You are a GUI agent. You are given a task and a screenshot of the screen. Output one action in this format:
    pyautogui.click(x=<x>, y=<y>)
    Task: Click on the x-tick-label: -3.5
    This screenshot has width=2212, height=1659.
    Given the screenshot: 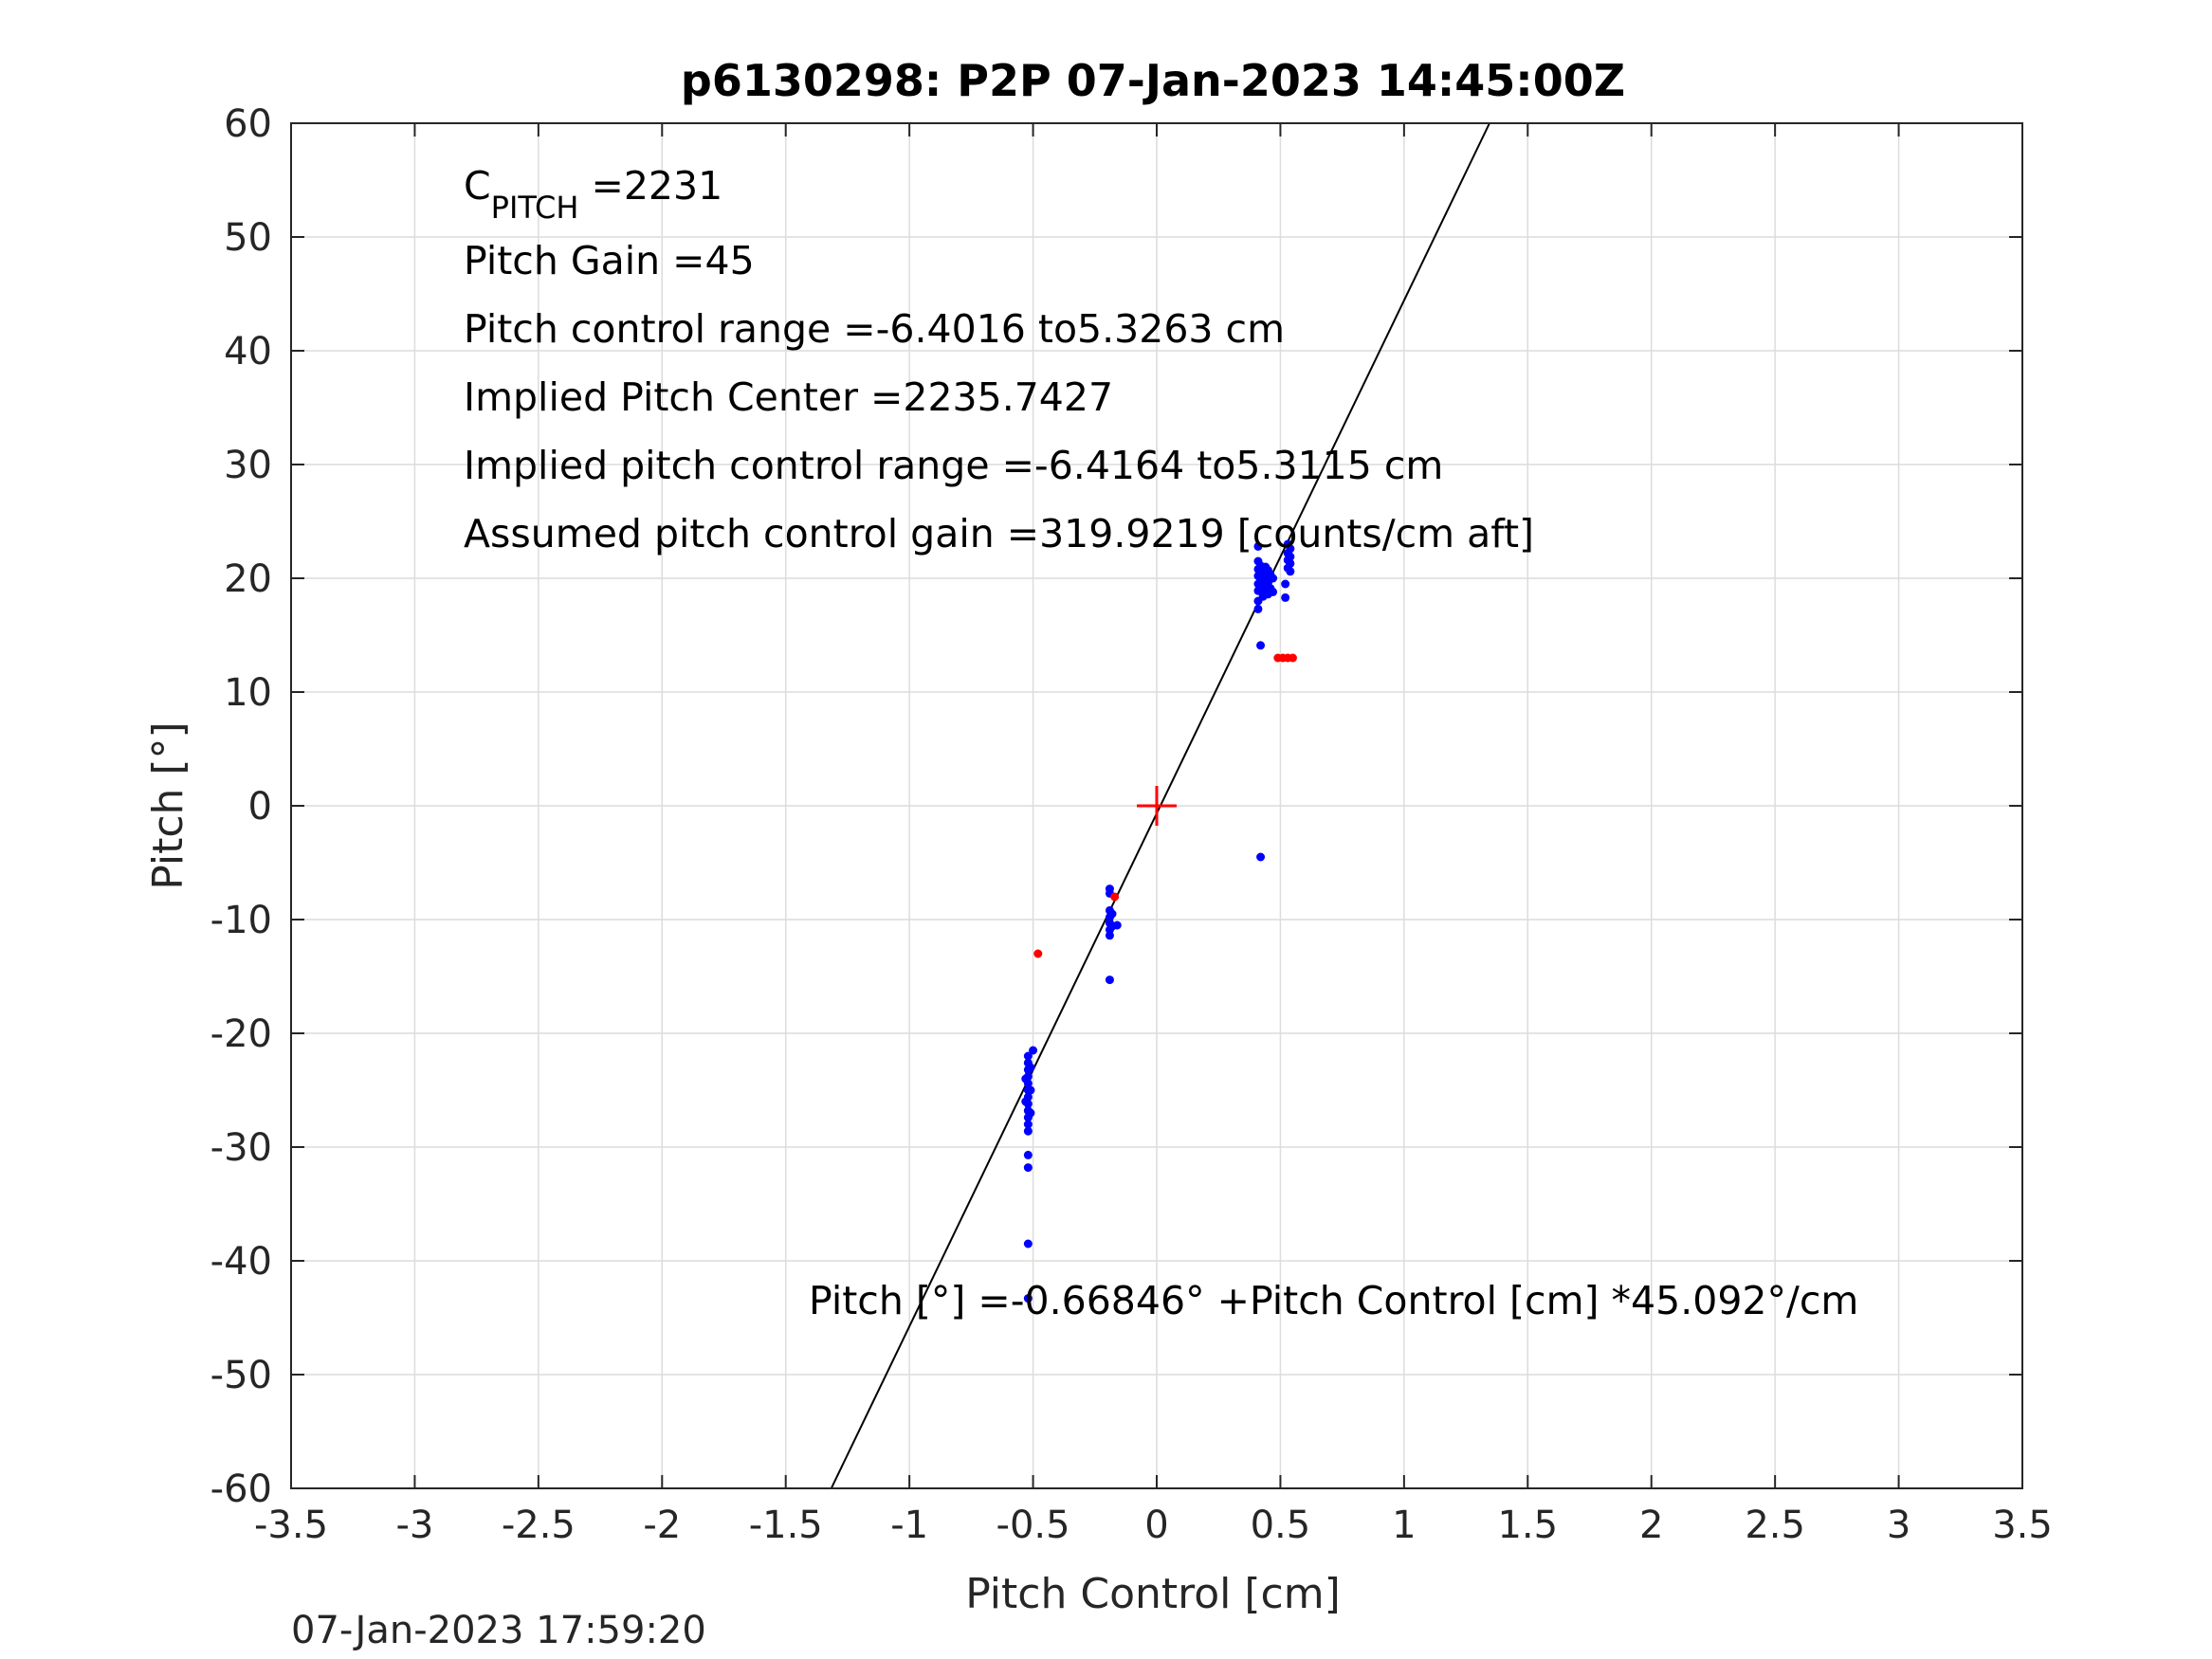 What is the action you would take?
    pyautogui.click(x=291, y=1525)
    